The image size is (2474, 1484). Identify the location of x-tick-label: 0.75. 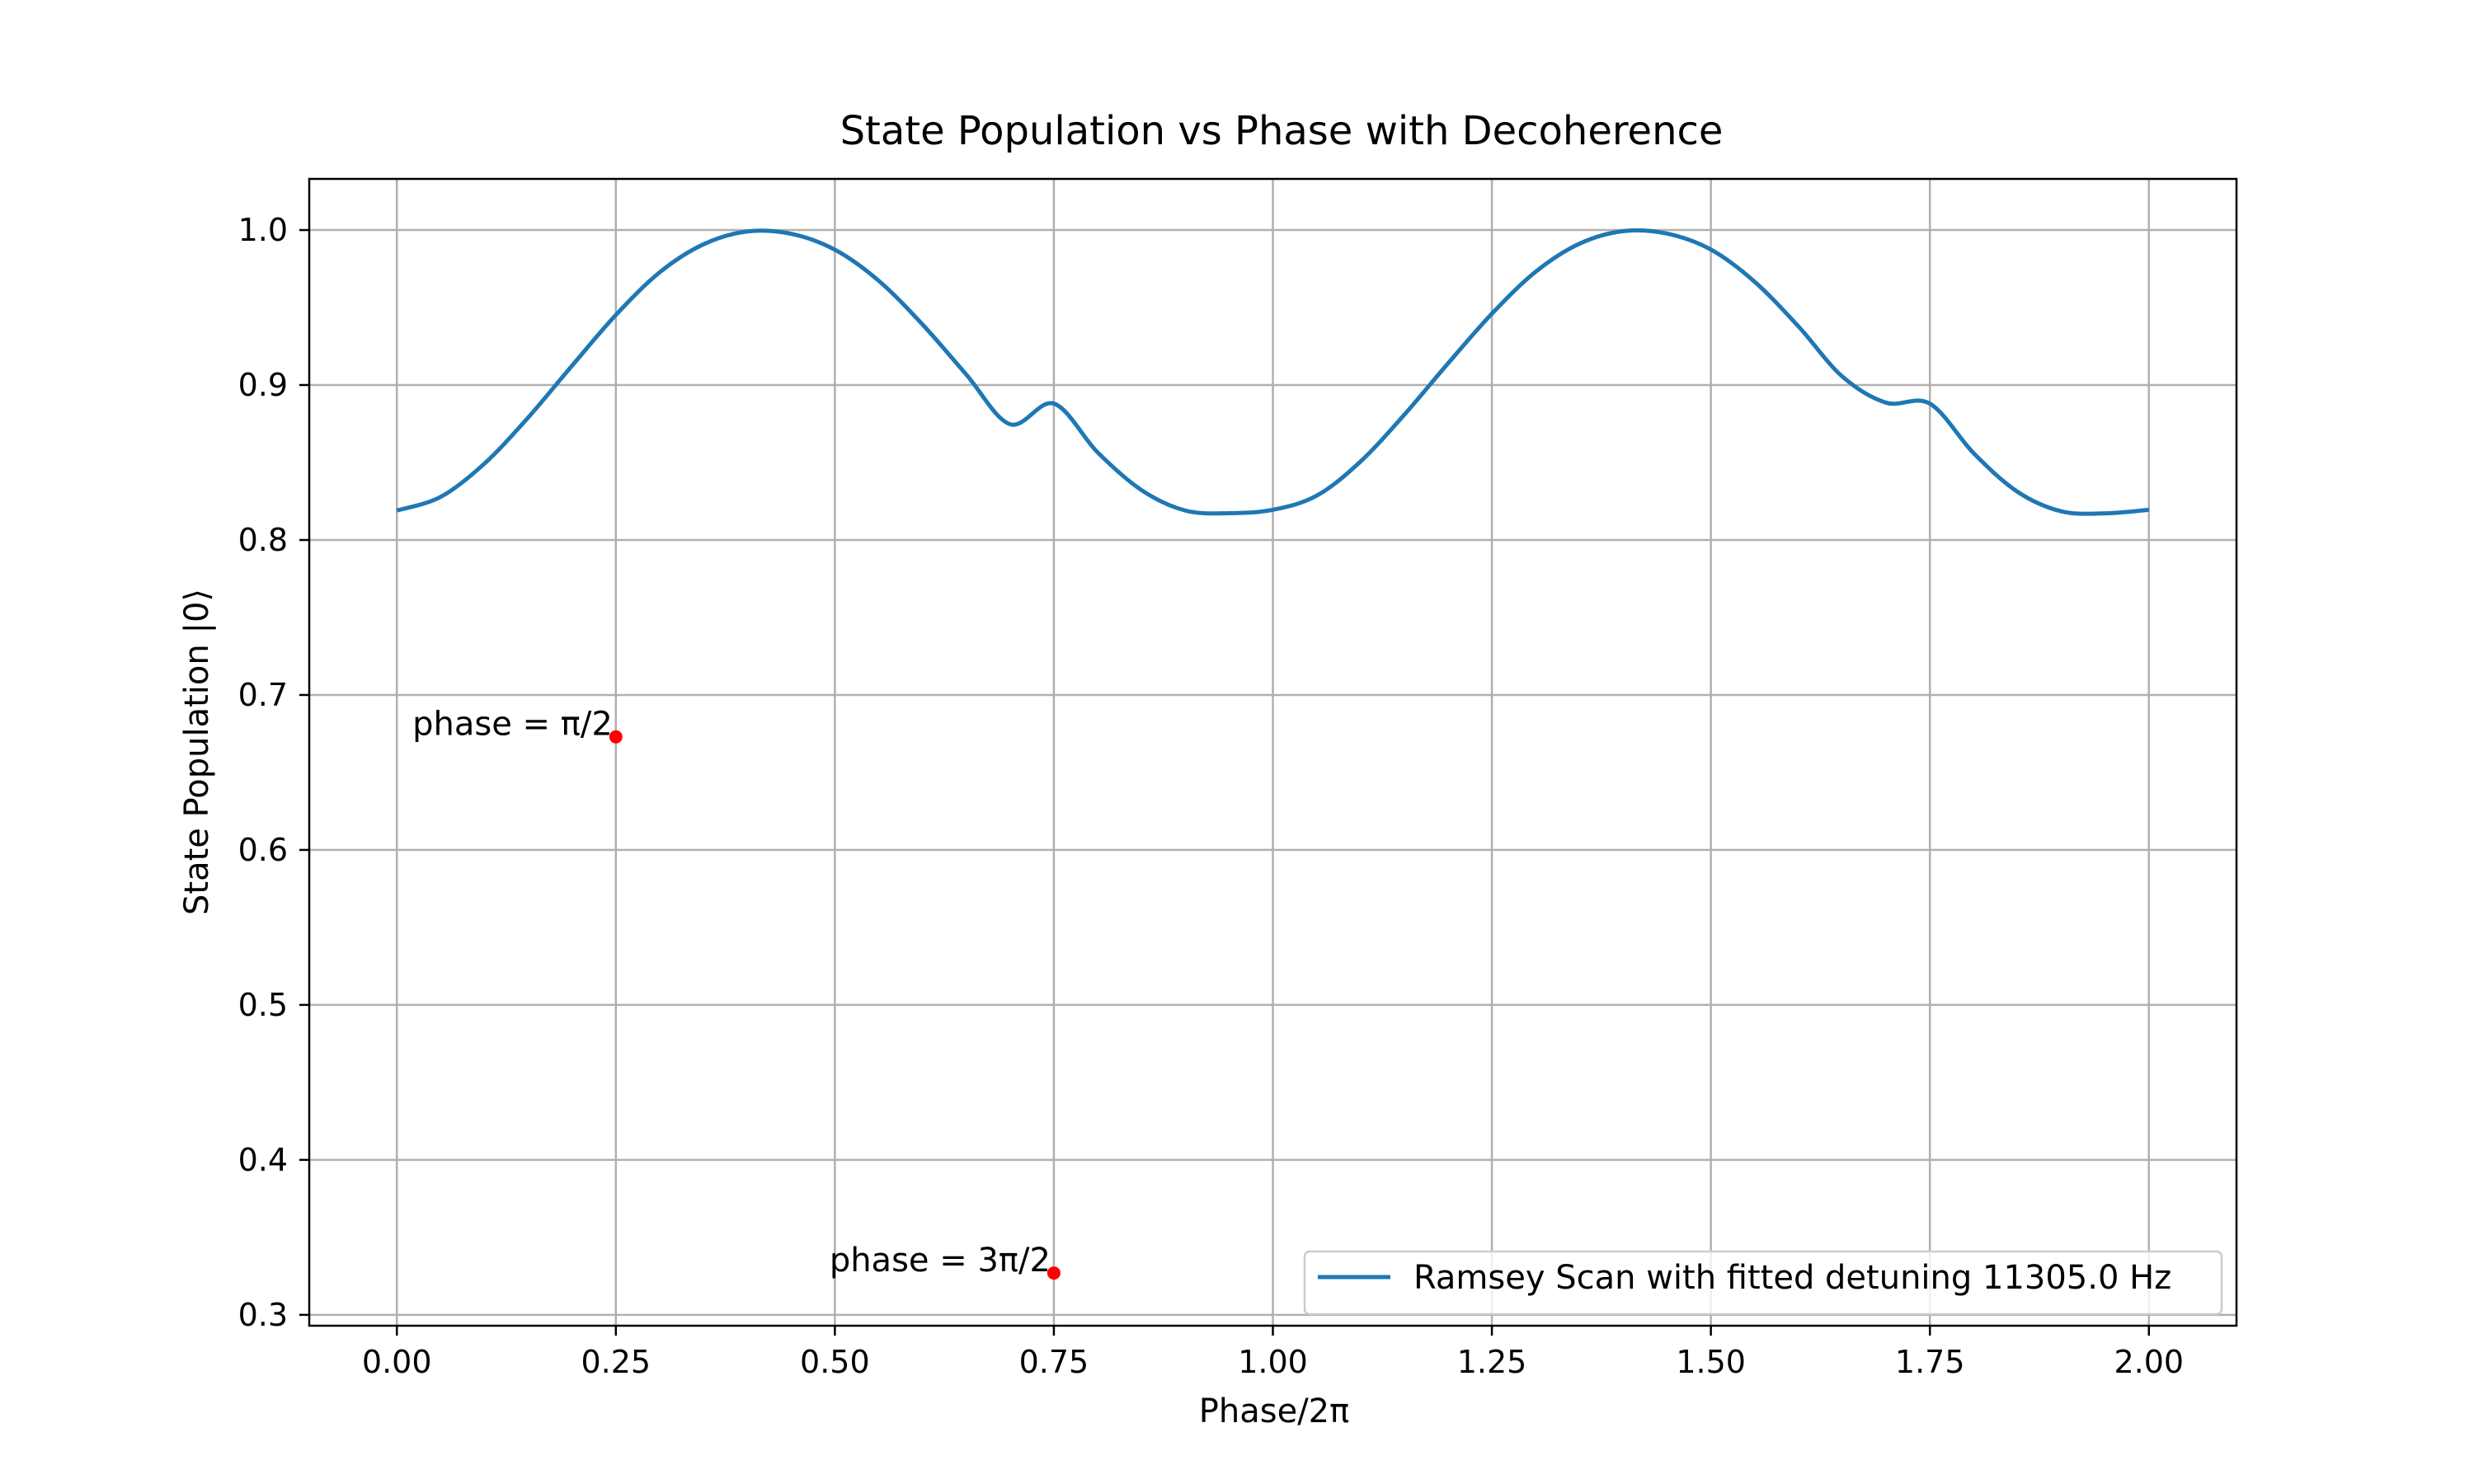
(1054, 1362).